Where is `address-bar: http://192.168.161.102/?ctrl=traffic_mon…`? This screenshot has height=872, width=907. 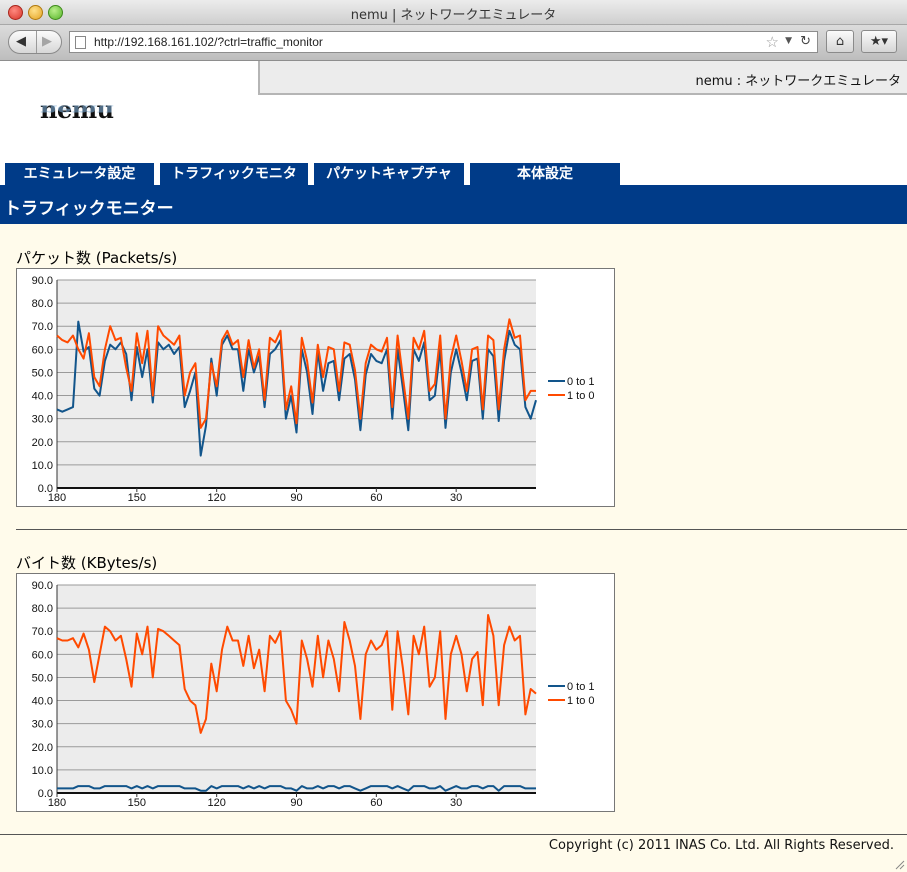
address-bar: http://192.168.161.102/?ctrl=traffic_mon… is located at coordinates (443, 42).